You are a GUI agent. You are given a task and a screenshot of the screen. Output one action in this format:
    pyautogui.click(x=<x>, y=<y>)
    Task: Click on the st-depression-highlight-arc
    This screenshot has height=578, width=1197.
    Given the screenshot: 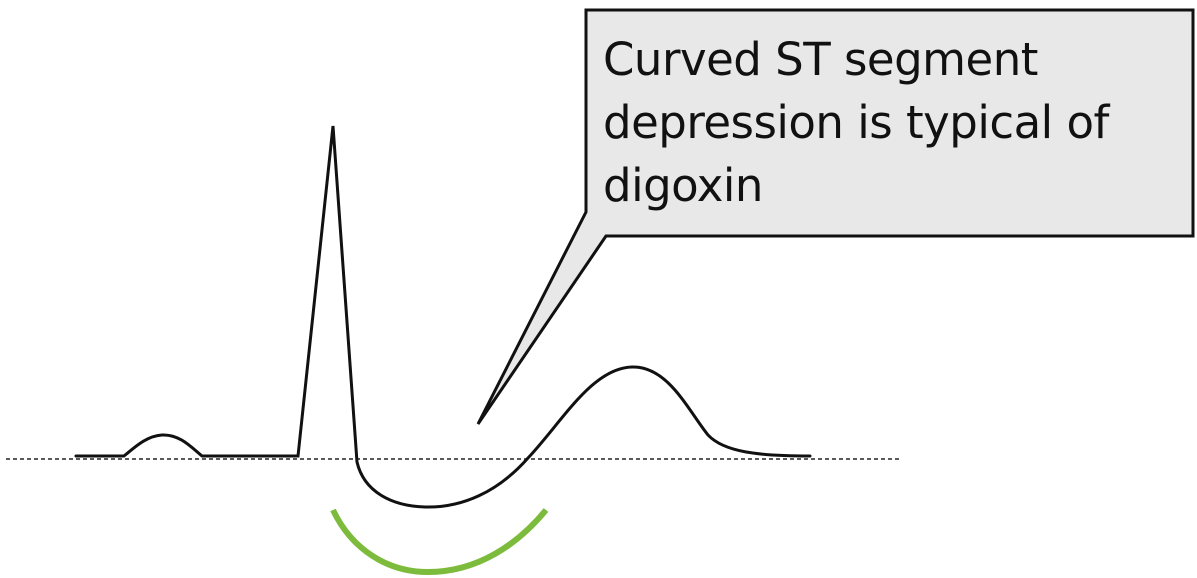 What is the action you would take?
    pyautogui.click(x=439, y=542)
    